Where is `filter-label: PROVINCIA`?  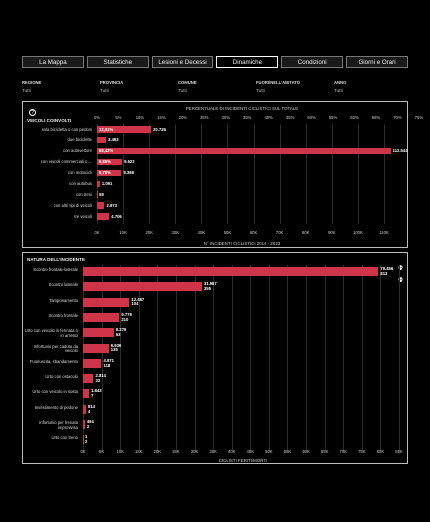
filter-label: PROVINCIA is located at coordinates (112, 82).